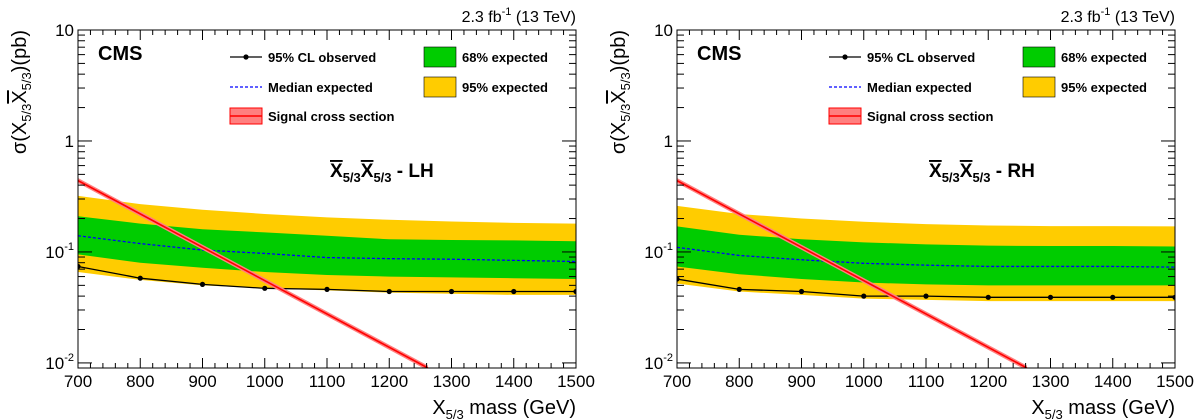 The image size is (1199, 419). I want to click on legend-median-label: Median expected, so click(320, 87).